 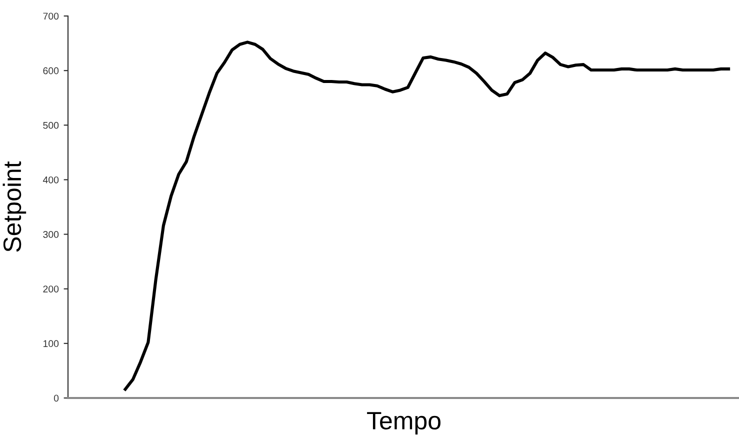 I want to click on x-axis-title: Tempo, so click(x=403, y=423).